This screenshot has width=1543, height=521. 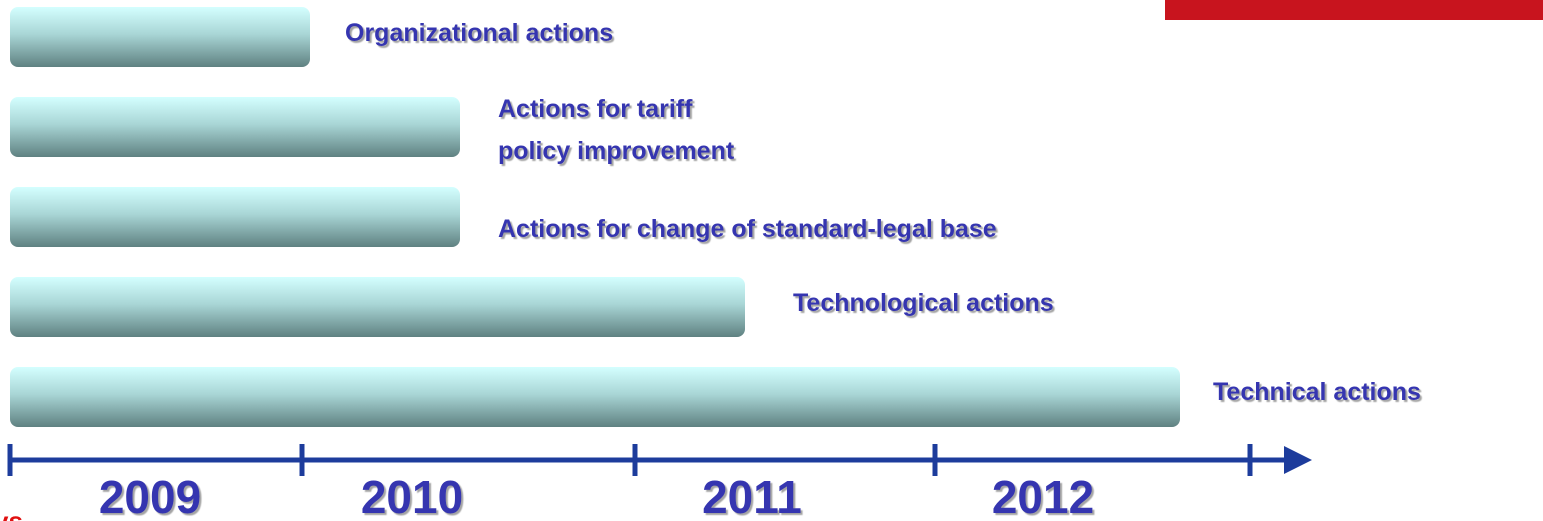 I want to click on year-label: 2009, so click(x=150, y=496).